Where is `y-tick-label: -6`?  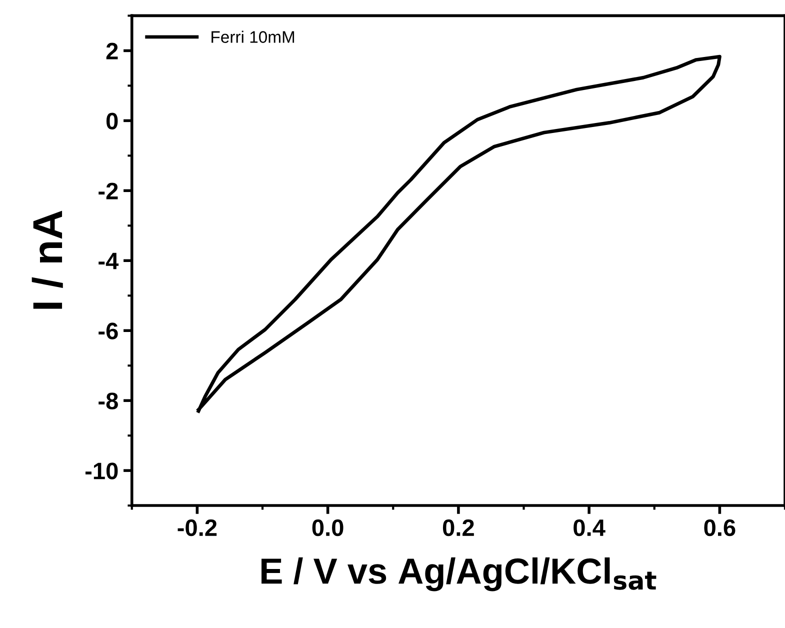 y-tick-label: -6 is located at coordinates (108, 331).